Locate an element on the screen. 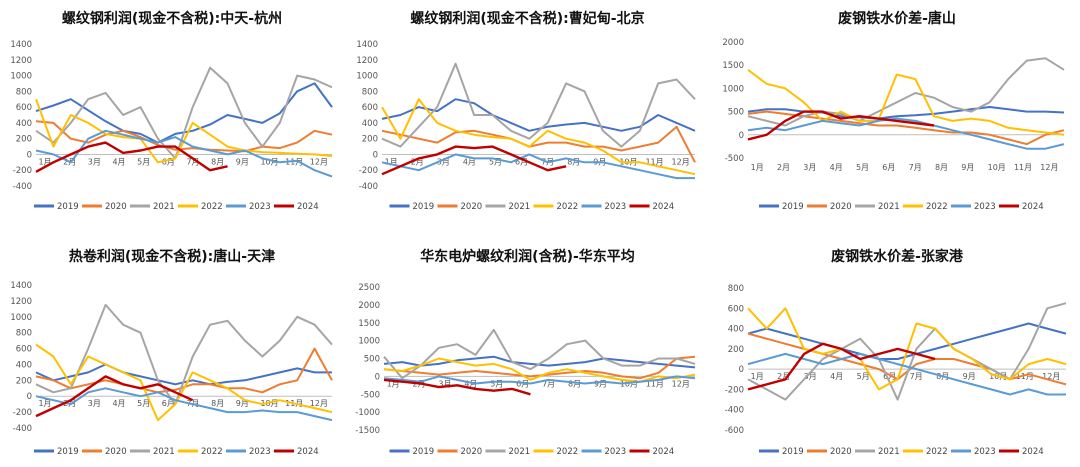  chart-title: 废钢铁水价差-张家港 is located at coordinates (897, 256).